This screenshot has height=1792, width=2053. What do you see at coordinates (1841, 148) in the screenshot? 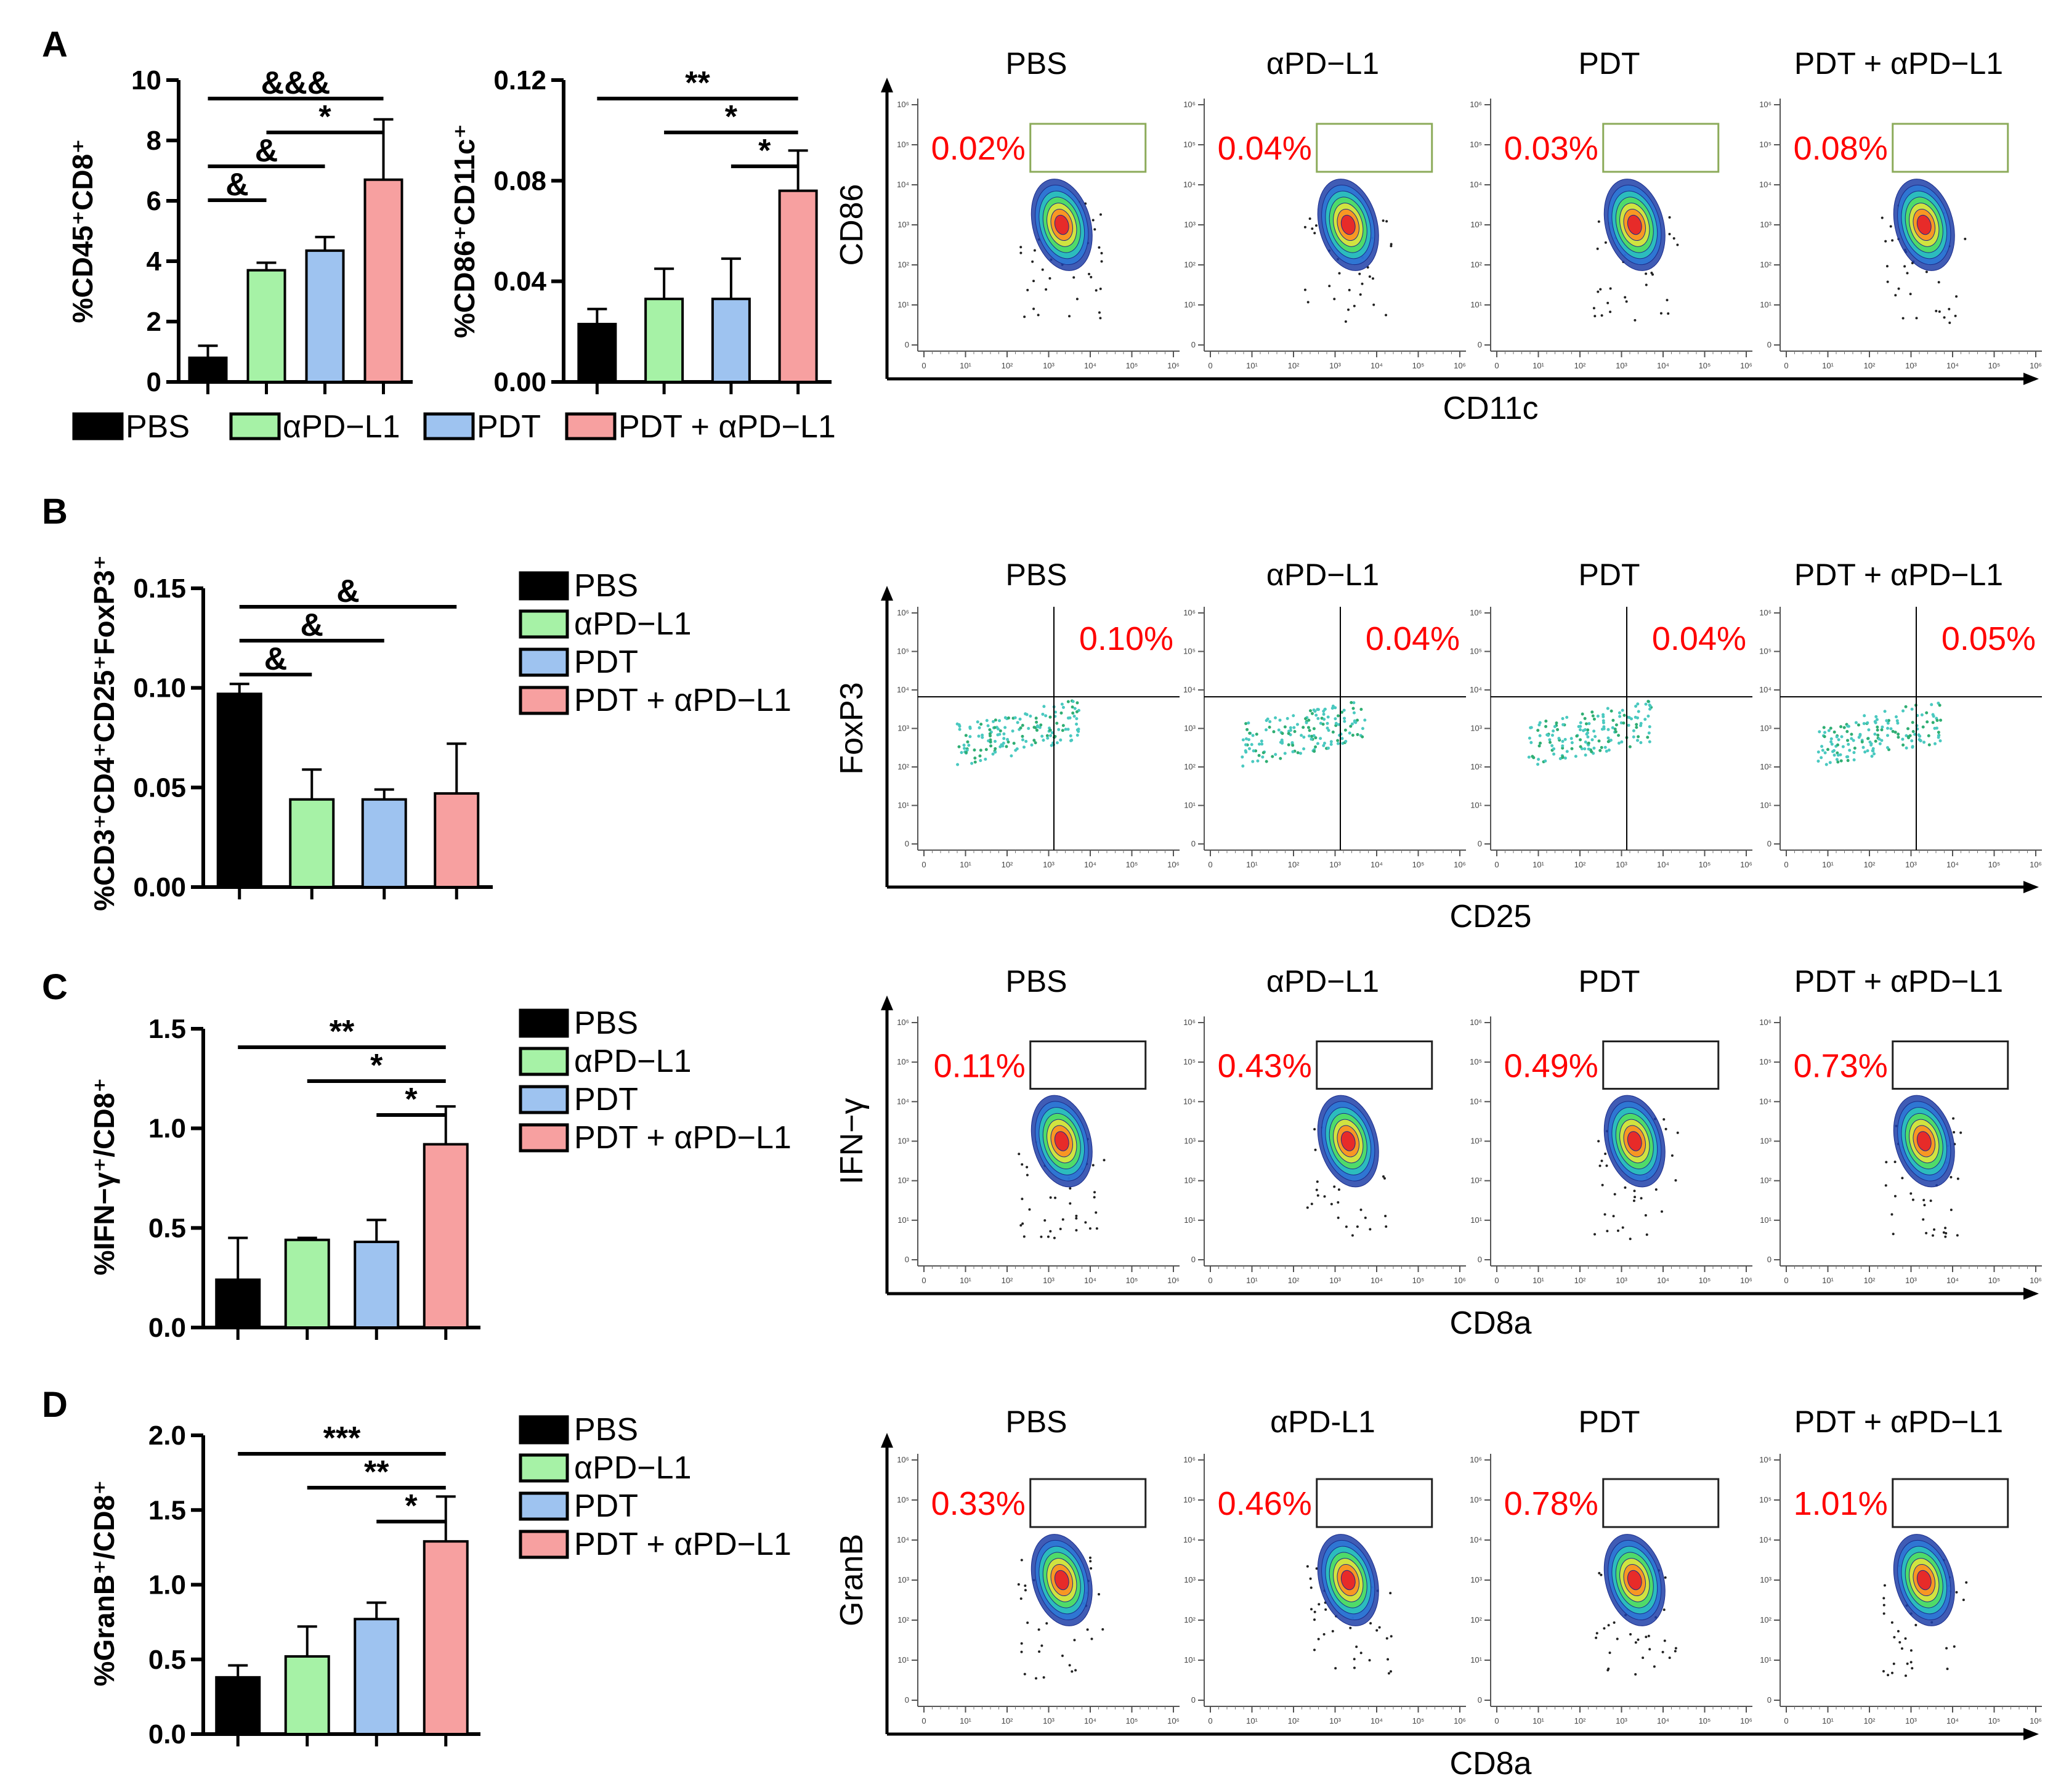
I see `gate-percent: 0.08%` at bounding box center [1841, 148].